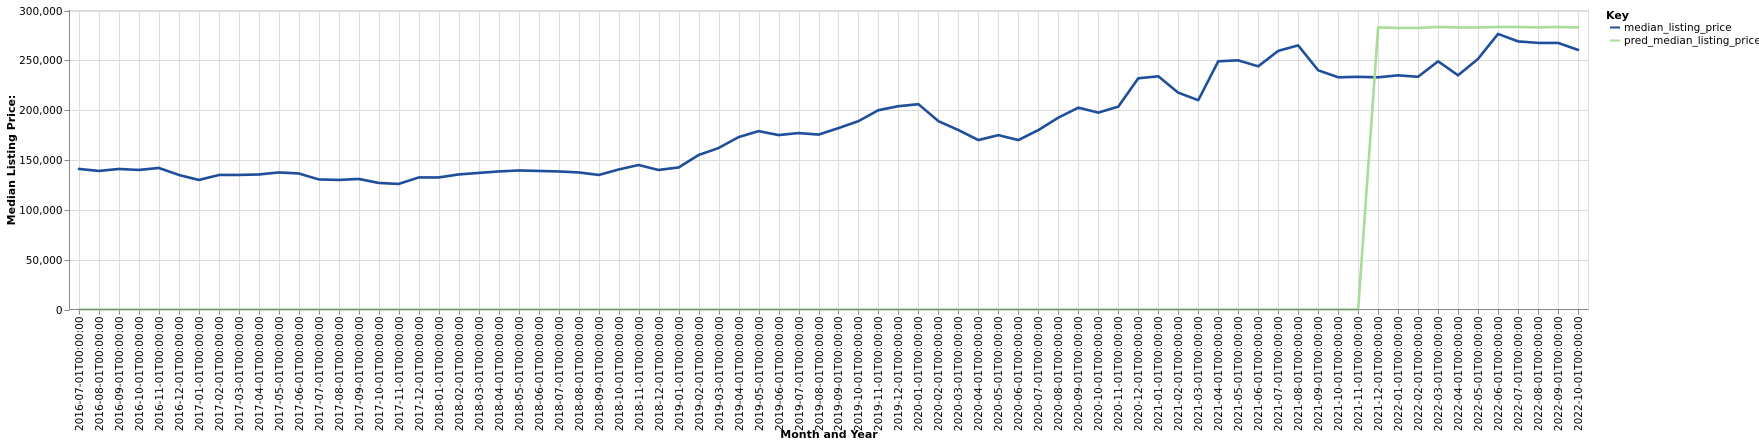 This screenshot has height=447, width=1759. Describe the element at coordinates (1159, 374) in the screenshot. I see `x-tick-label: 2021-01-01T00:00:00` at that location.